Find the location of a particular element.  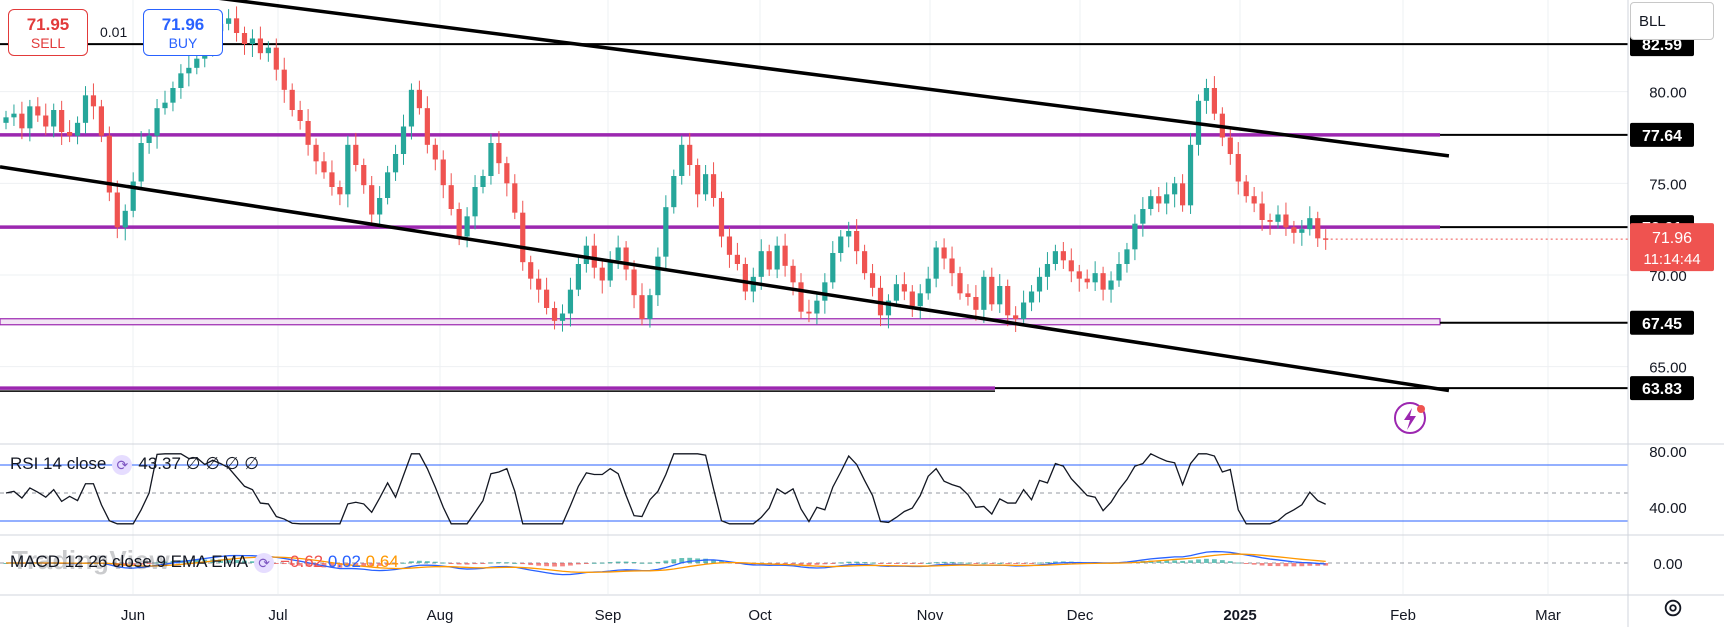

sell-button: 71.95 SELL is located at coordinates (48, 32).